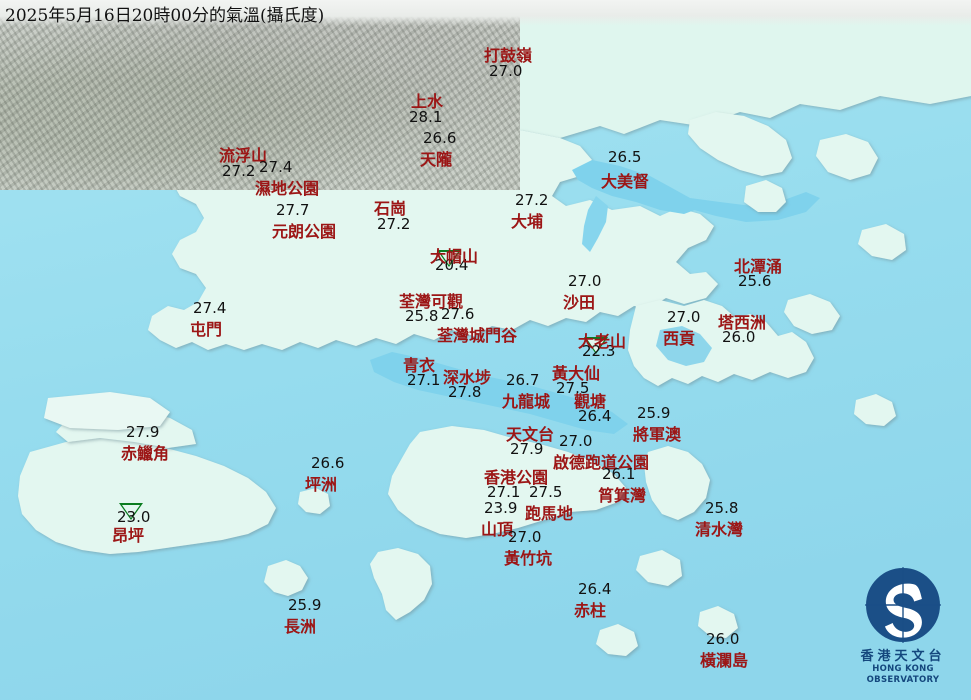 The height and width of the screenshot is (700, 971). What do you see at coordinates (595, 224) in the screenshot?
I see `shatin-inlet-water` at bounding box center [595, 224].